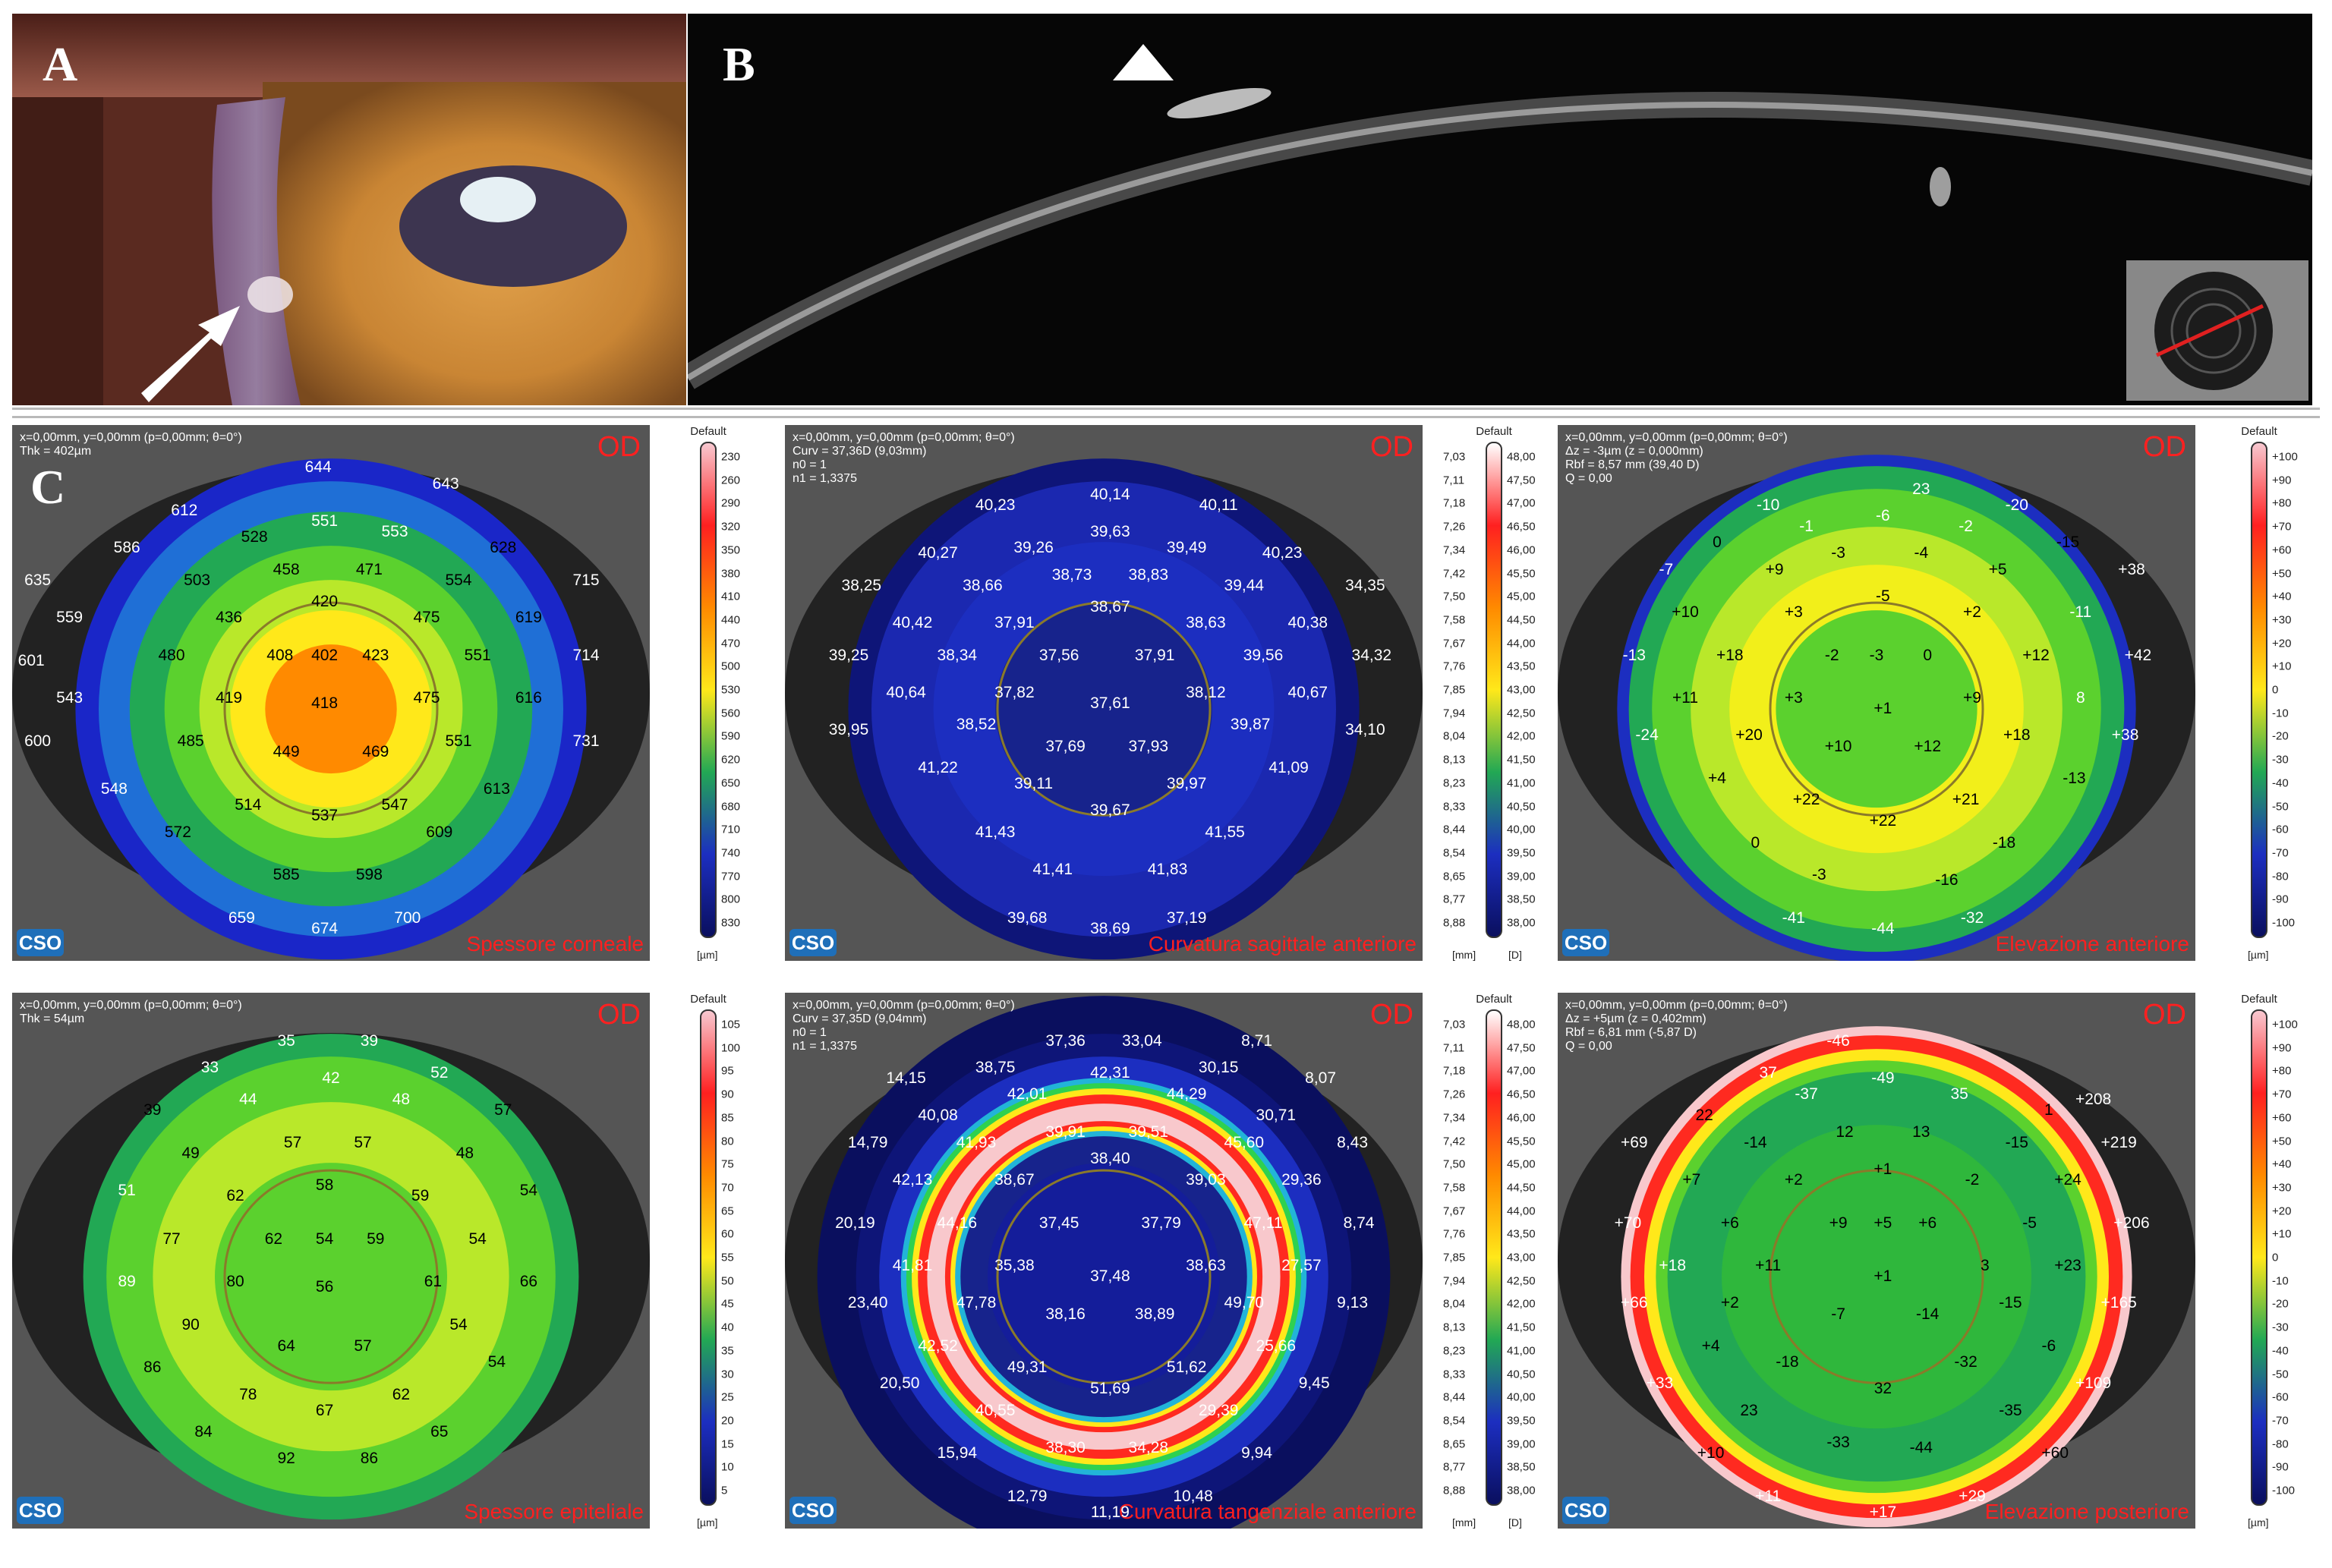  What do you see at coordinates (1966, 527) in the screenshot?
I see `map-value: -2` at bounding box center [1966, 527].